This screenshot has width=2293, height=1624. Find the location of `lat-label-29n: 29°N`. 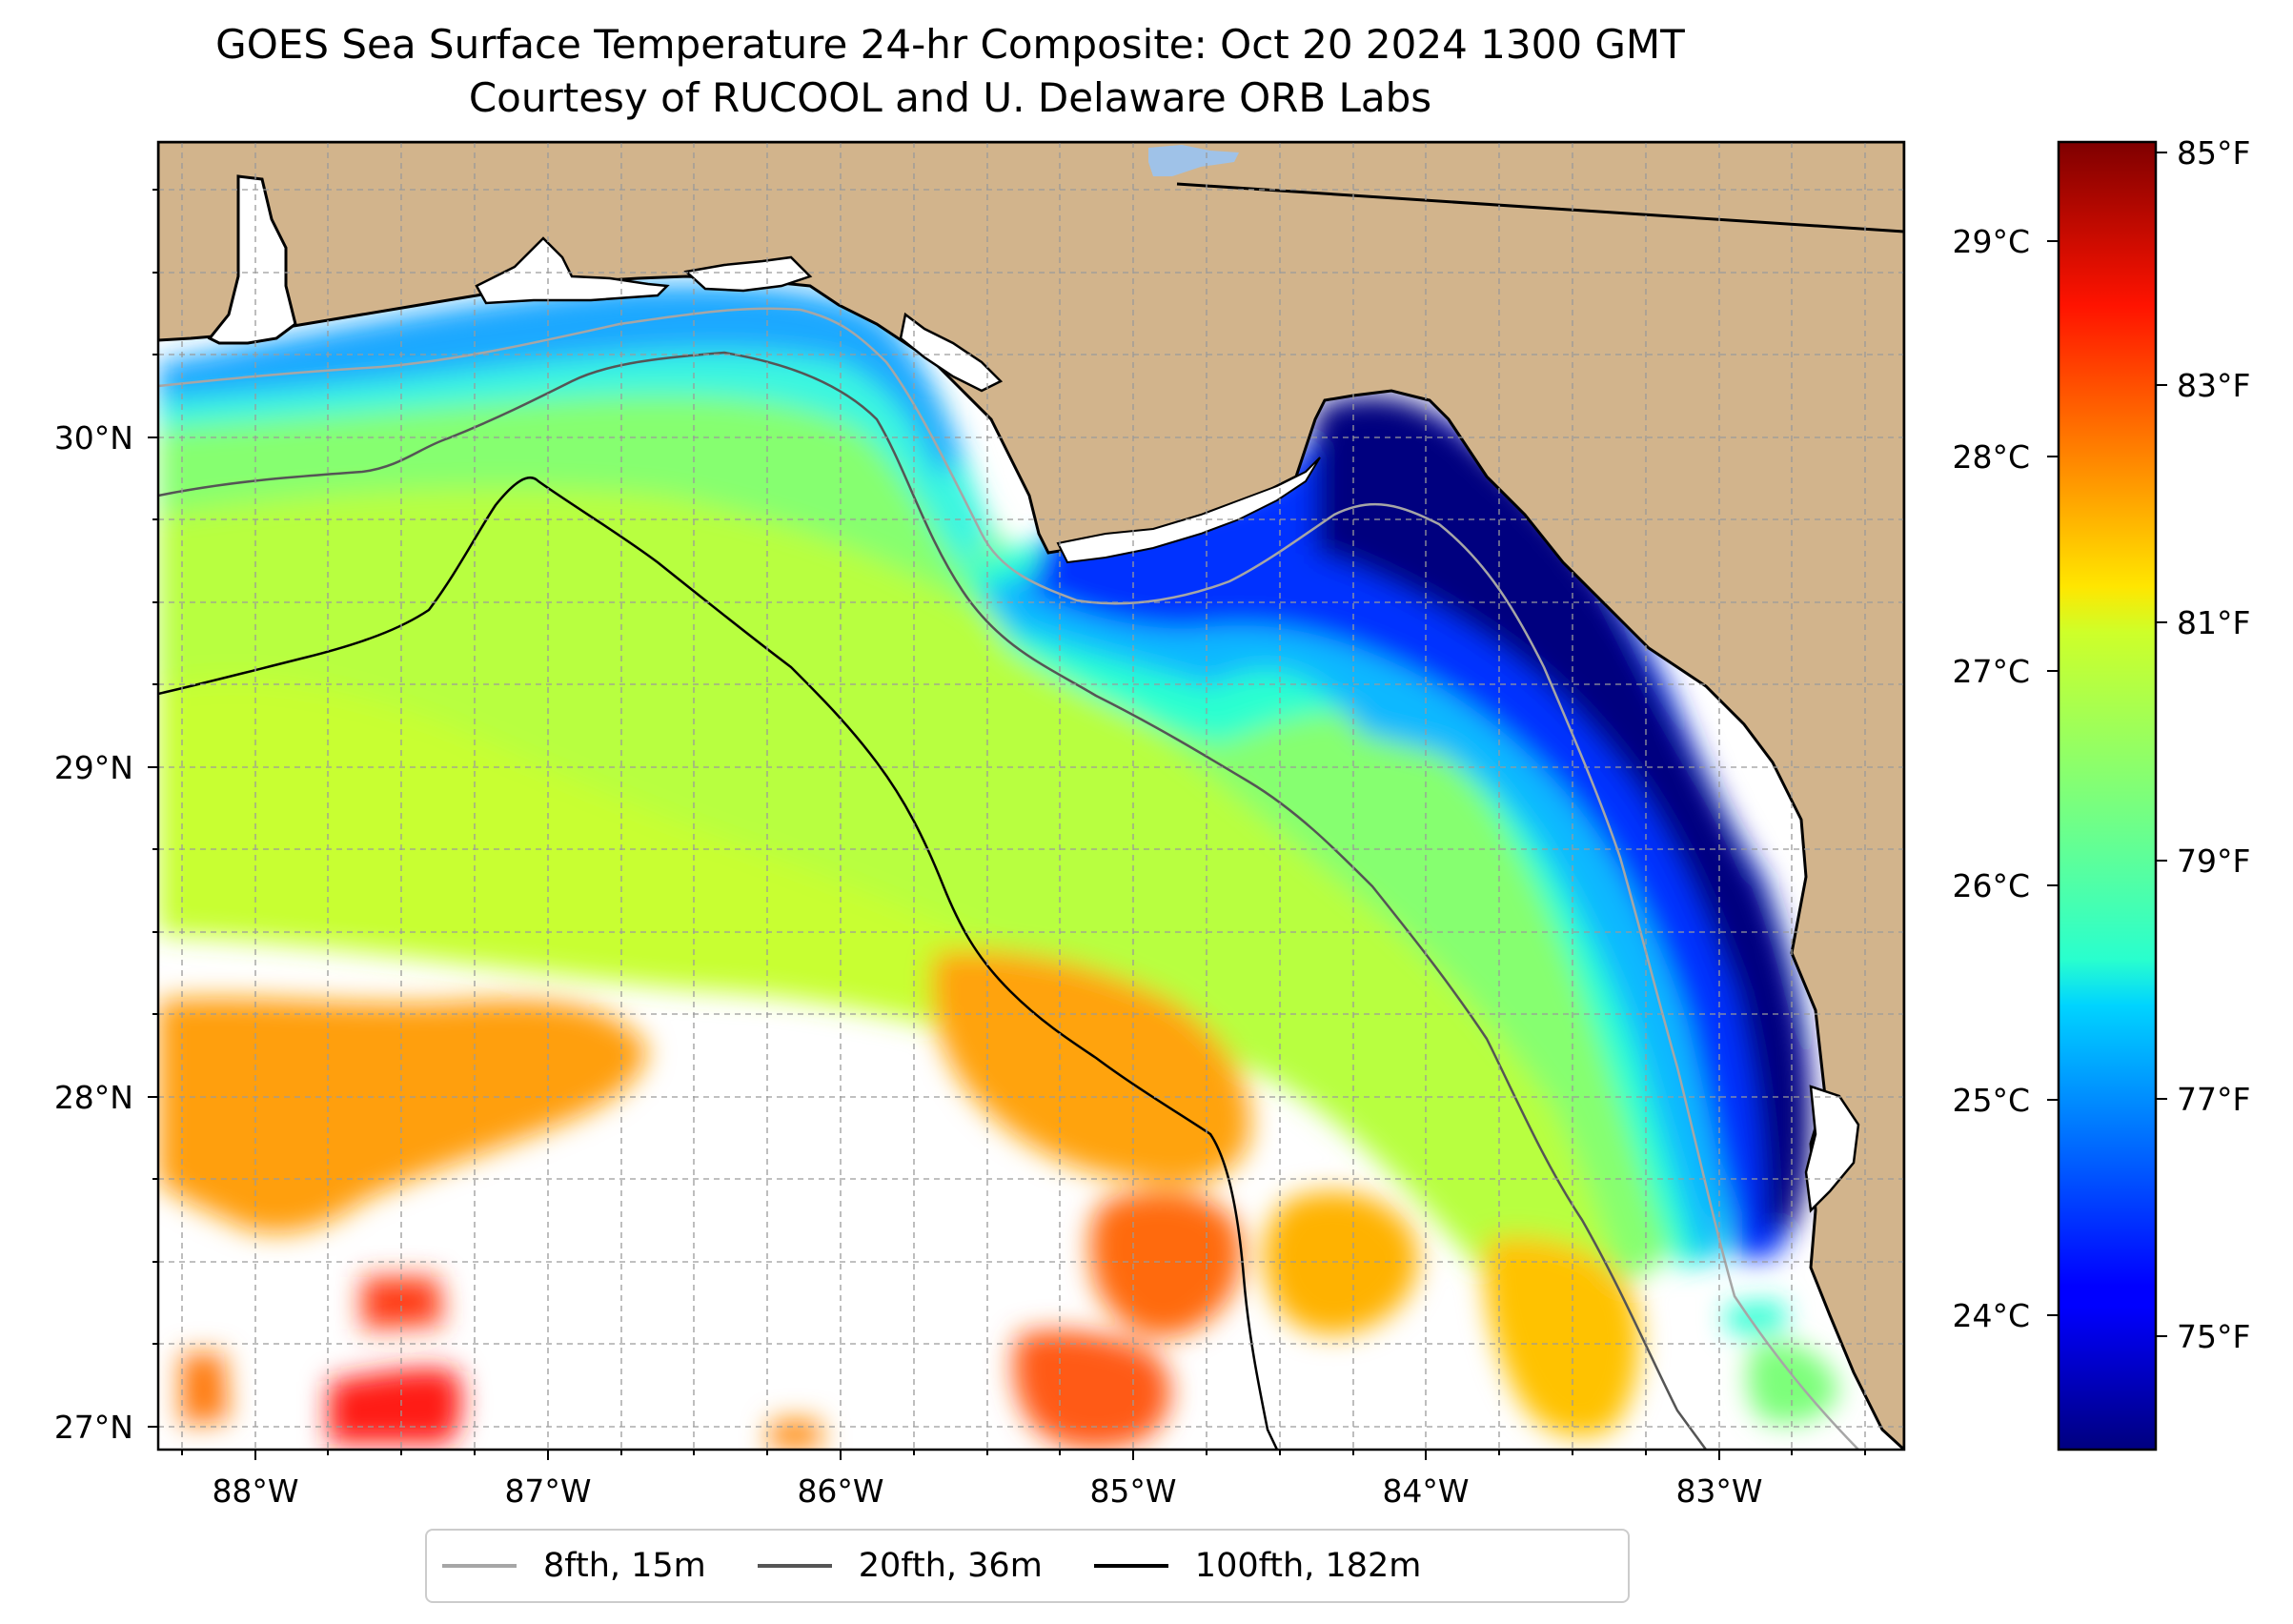

lat-label-29n: 29°N is located at coordinates (94, 767).